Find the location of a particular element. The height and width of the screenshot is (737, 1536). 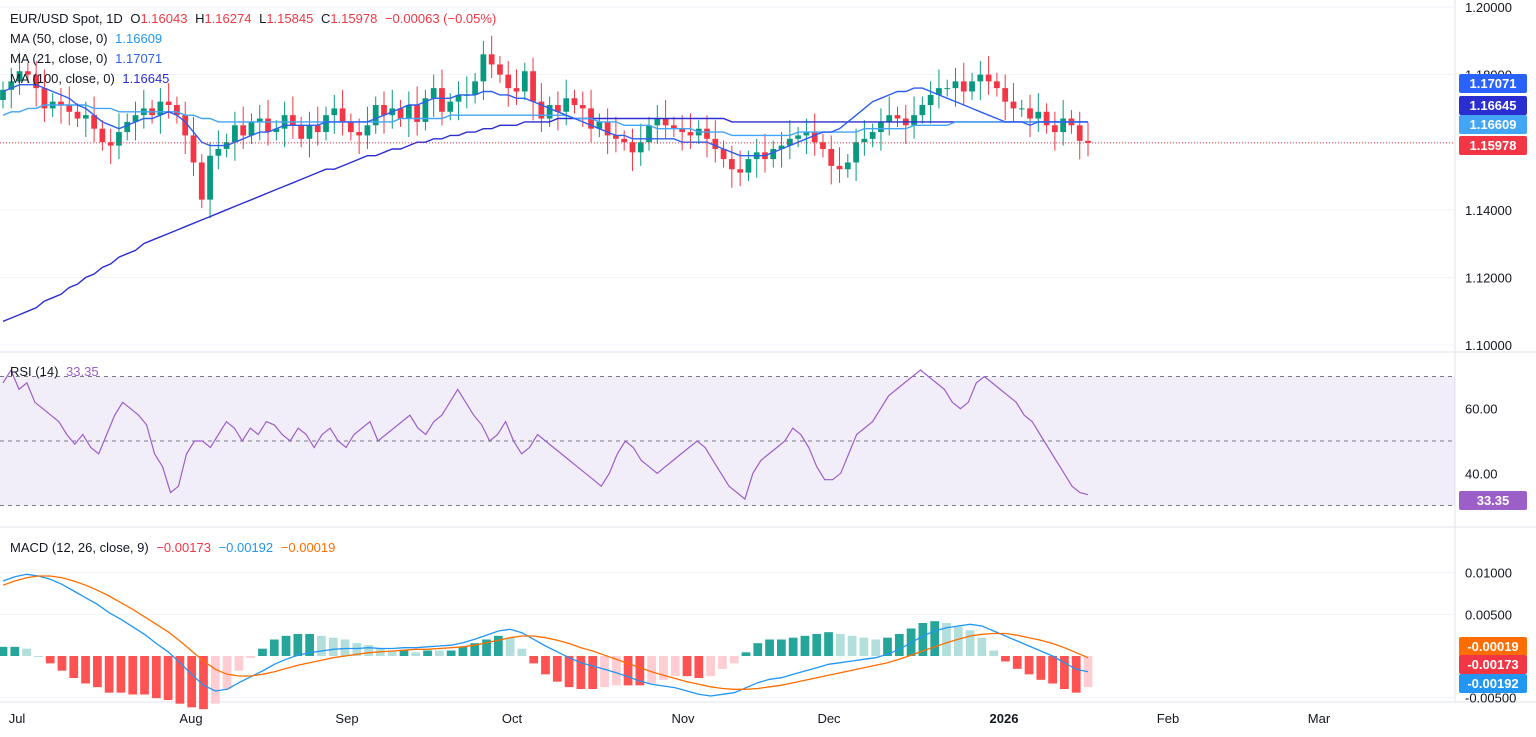

macd-hist-badge: -0.00173 is located at coordinates (1493, 664).